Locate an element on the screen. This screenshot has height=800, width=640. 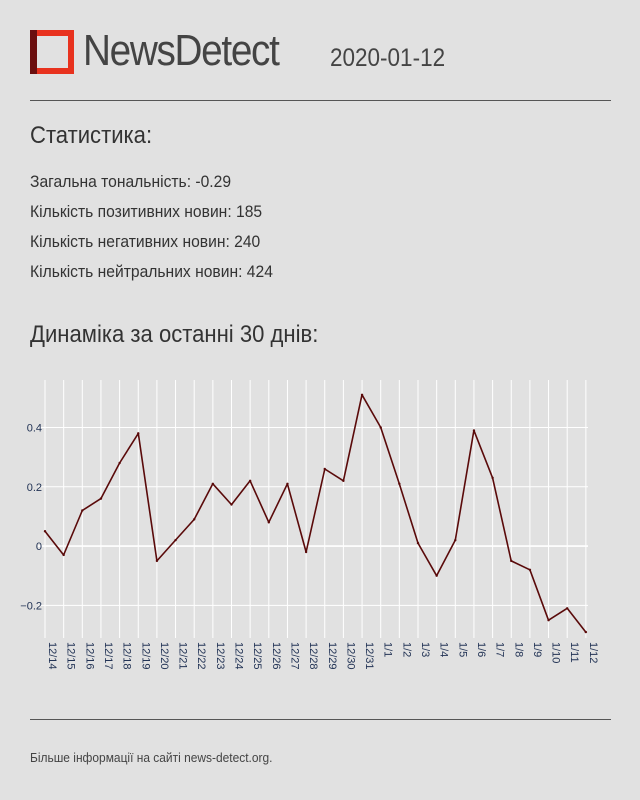
stat-neutral: Кількість нейтральних новин: 424 is located at coordinates (151, 271).